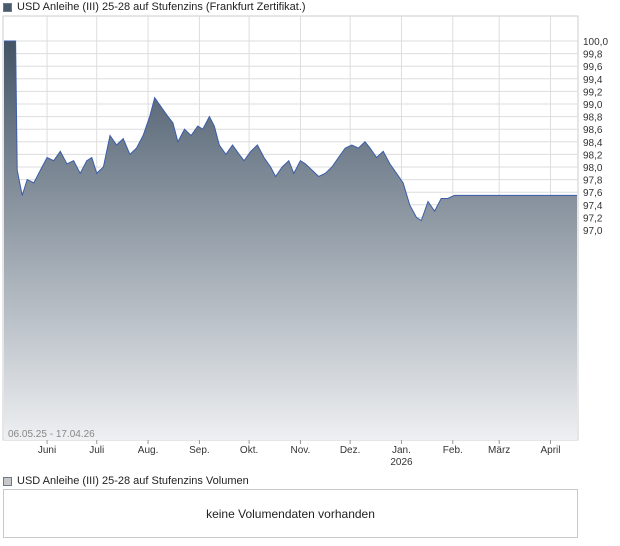 The width and height of the screenshot is (620, 546). Describe the element at coordinates (199, 450) in the screenshot. I see `x-tick-label: Sep.` at that location.